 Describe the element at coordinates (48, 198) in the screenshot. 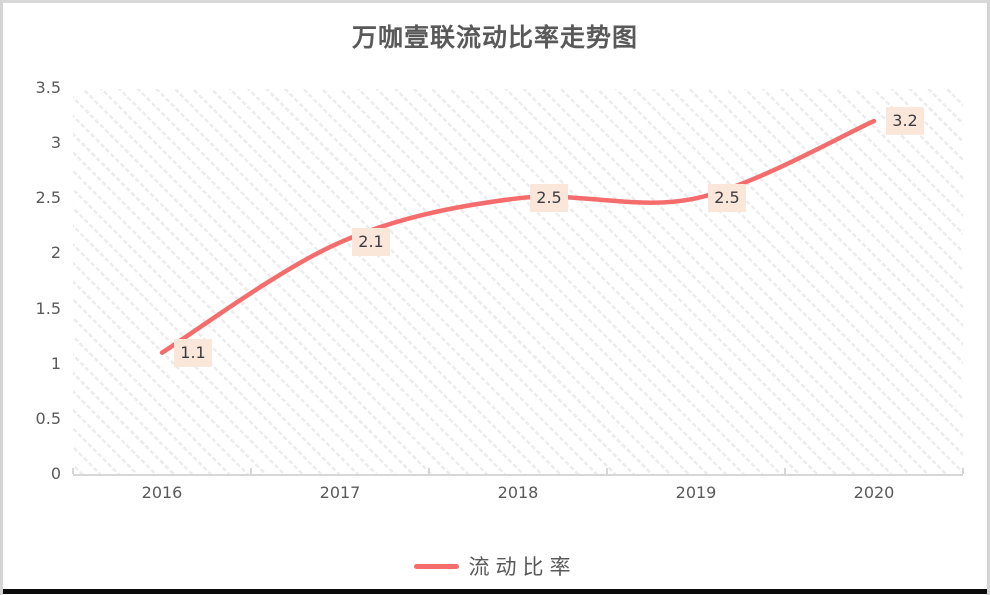

I see `y-axis-tick-label: 2.5` at that location.